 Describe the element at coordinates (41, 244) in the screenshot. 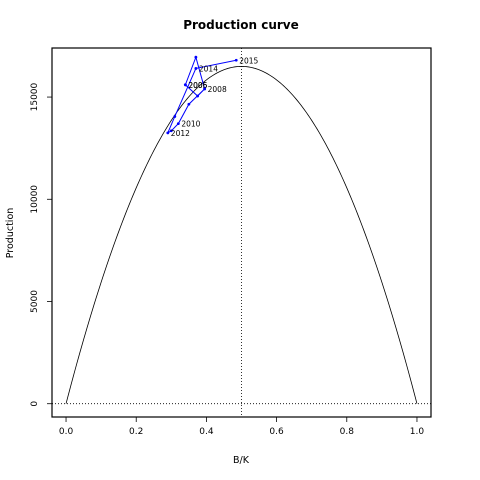

I see `y-axis: 0 5000 10000 15000` at that location.